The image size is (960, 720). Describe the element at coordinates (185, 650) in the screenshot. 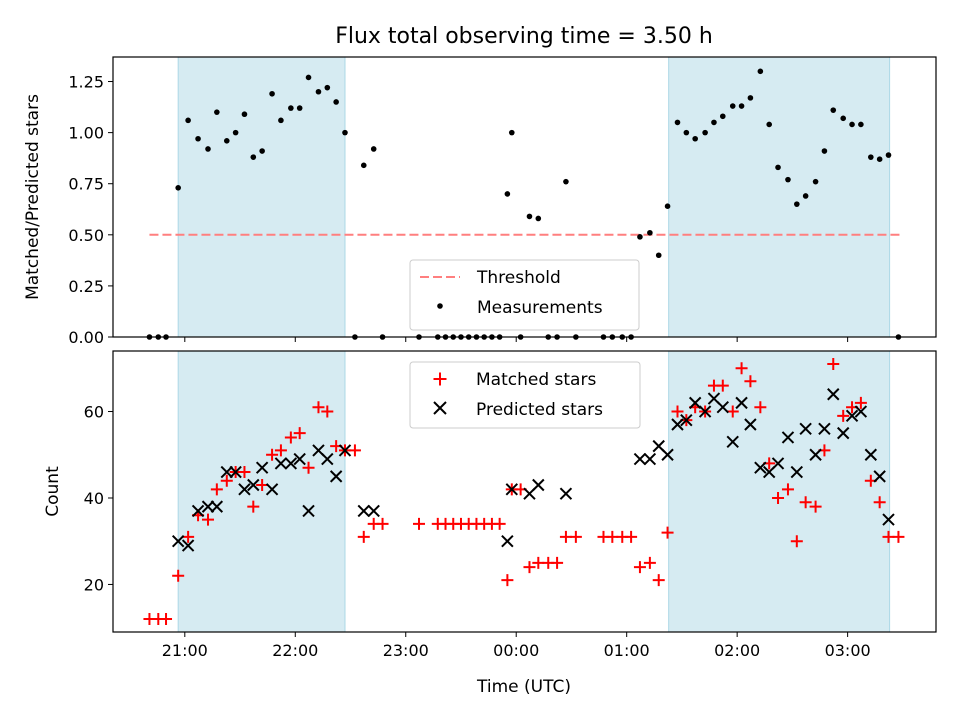

I see `x-tick-label: 21:00` at that location.